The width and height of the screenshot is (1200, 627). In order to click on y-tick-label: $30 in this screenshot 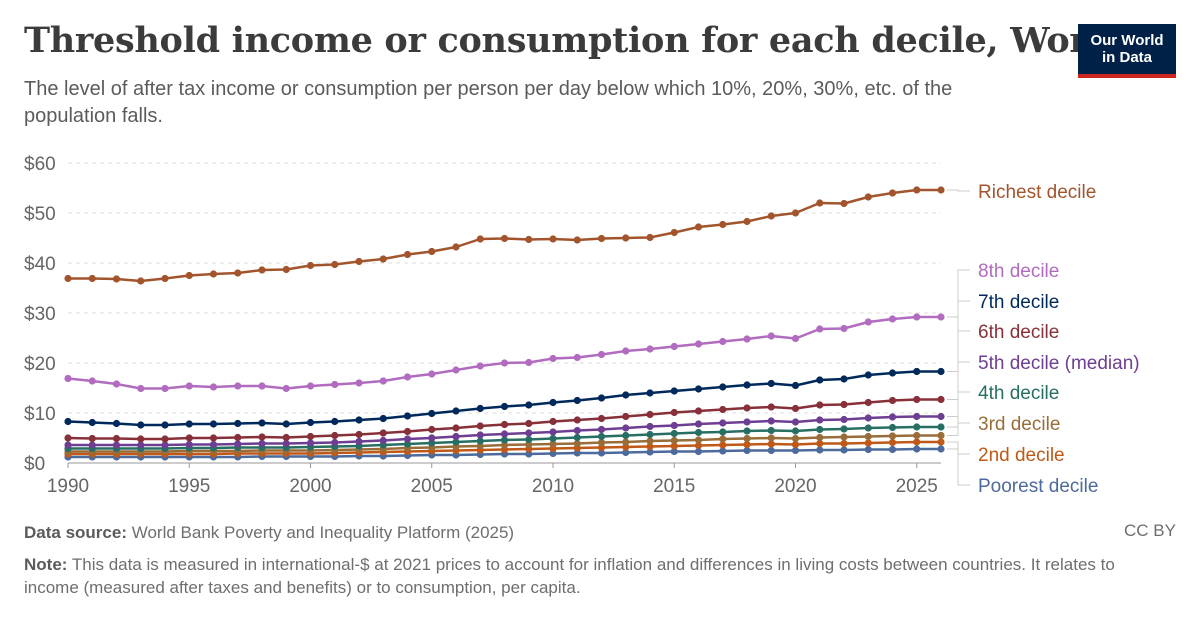, I will do `click(40, 314)`.